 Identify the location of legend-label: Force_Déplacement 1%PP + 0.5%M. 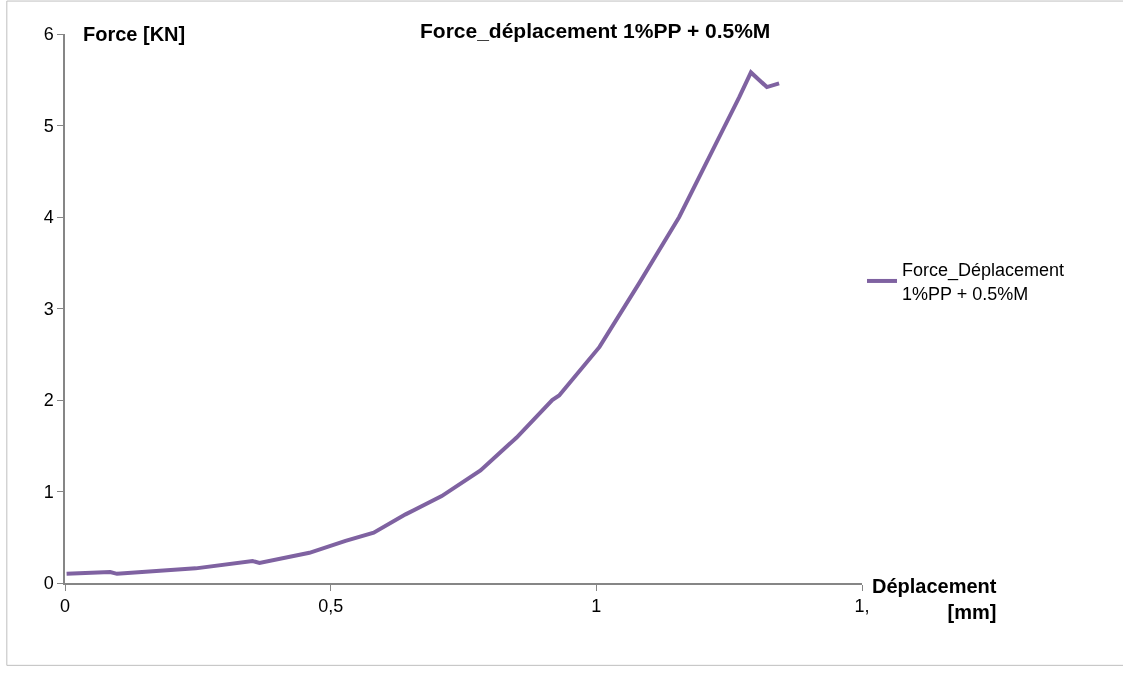
(983, 282).